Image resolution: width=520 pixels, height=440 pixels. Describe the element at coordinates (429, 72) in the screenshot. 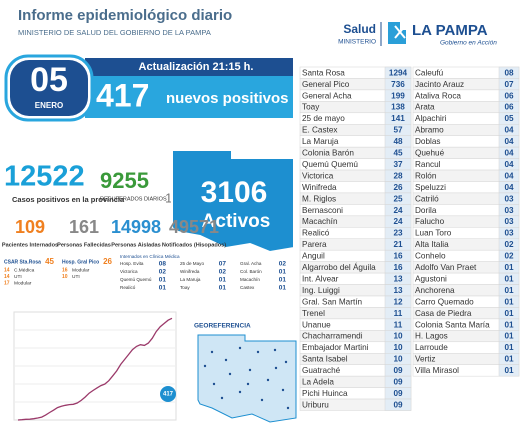

I see `locality-name: Caleufú` at that location.